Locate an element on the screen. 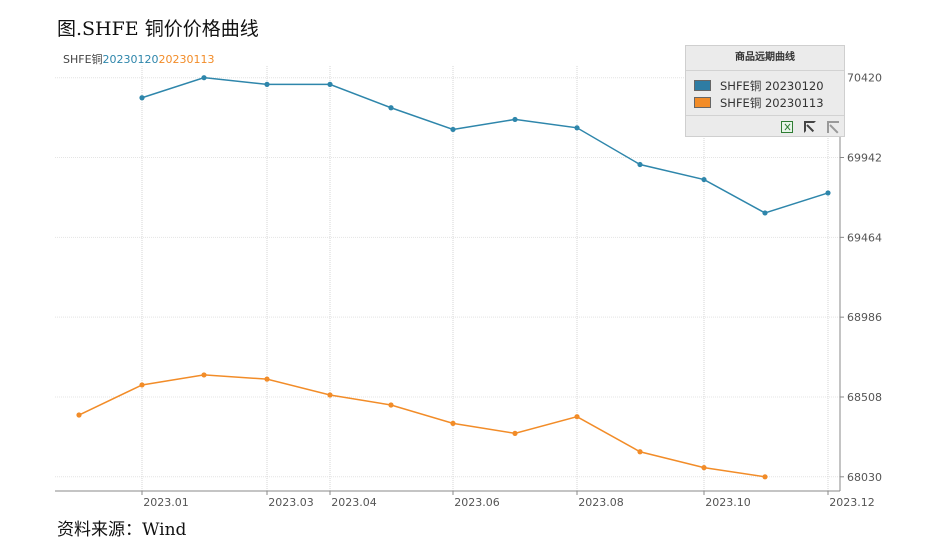 This screenshot has height=556, width=939. legend-item-series-2: SHFE铜 20230113 is located at coordinates (765, 102).